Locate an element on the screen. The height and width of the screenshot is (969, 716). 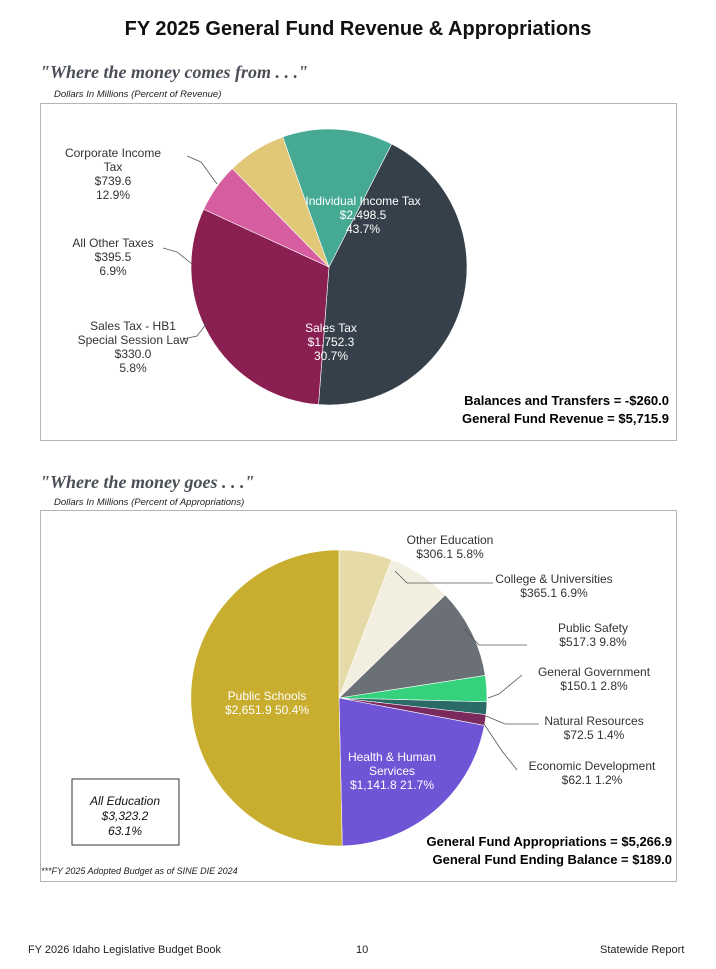
leader-line-economic-development is located at coordinates (500, 747).